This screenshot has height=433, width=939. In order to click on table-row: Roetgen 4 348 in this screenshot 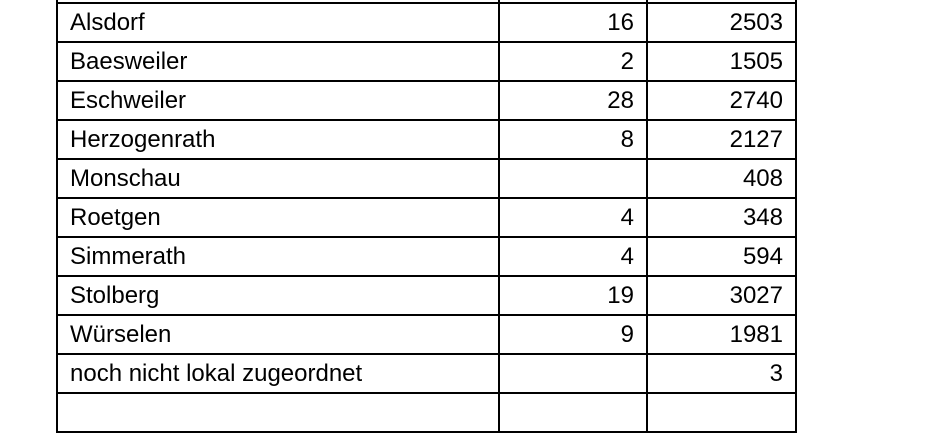, I will do `click(426, 217)`.